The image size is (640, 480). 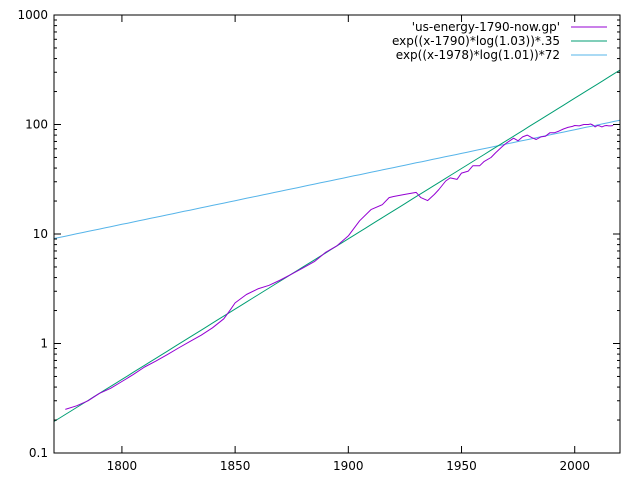 What do you see at coordinates (476, 41) in the screenshot?
I see `legend-label-2: exp((x-1790)*log(1.03))*.35` at bounding box center [476, 41].